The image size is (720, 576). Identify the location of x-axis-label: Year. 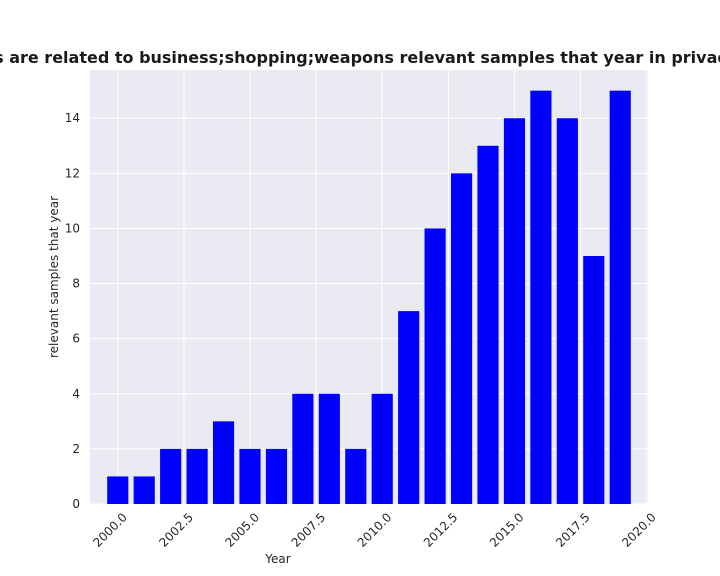
(277, 559).